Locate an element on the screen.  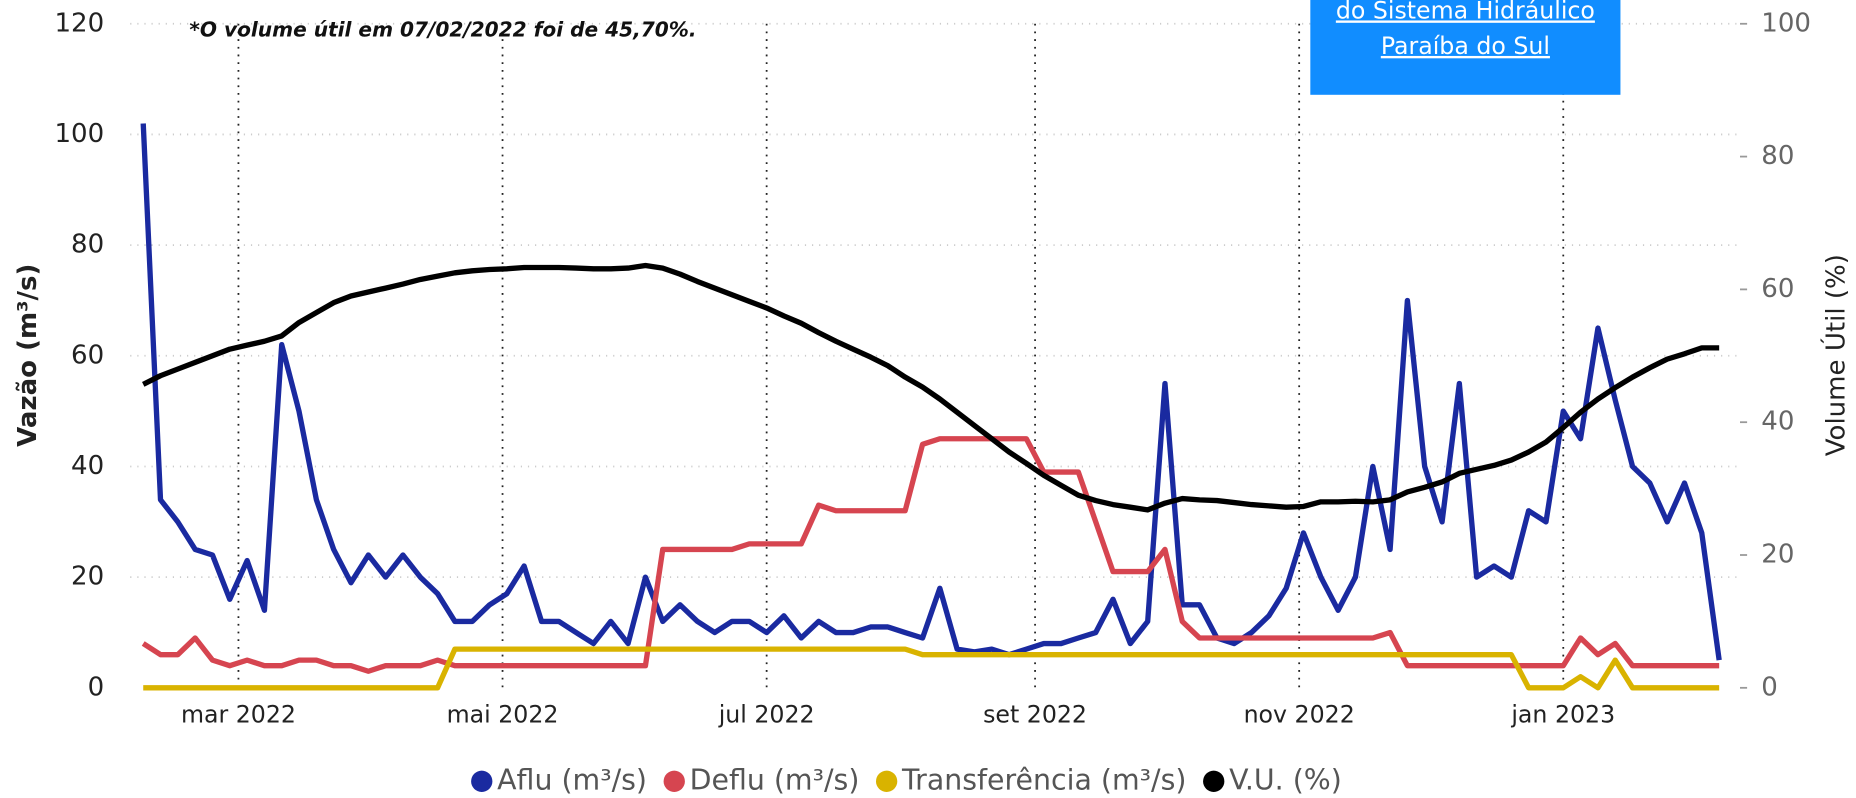
link-button: do Sistema Hidráulico Paraíba do Sul is located at coordinates (1465, 47).